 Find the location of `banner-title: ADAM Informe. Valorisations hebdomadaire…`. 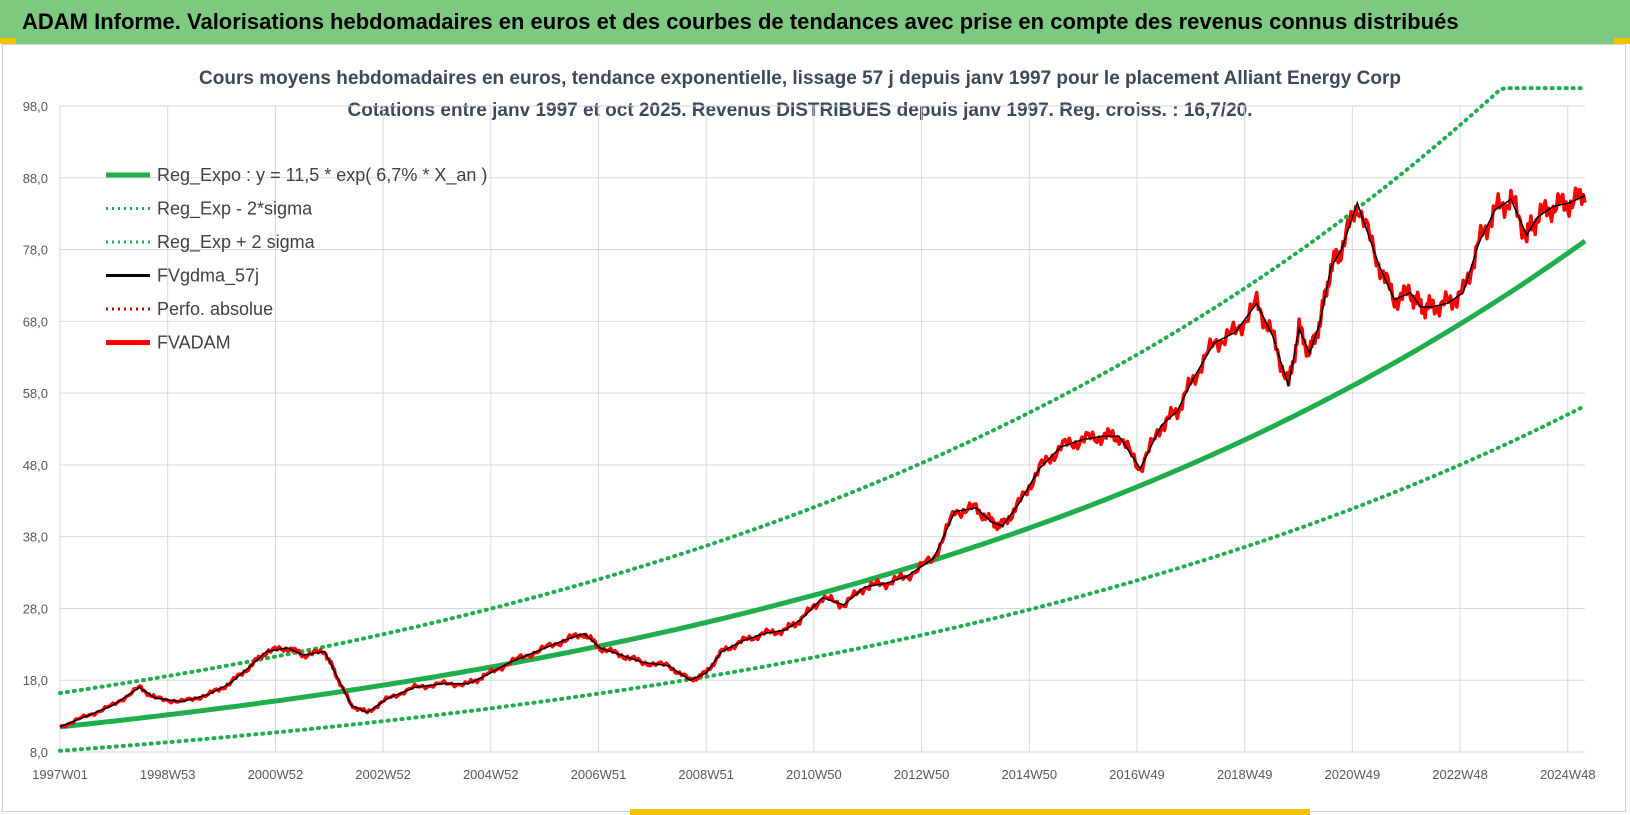

banner-title: ADAM Informe. Valorisations hebdomadaire… is located at coordinates (740, 21).